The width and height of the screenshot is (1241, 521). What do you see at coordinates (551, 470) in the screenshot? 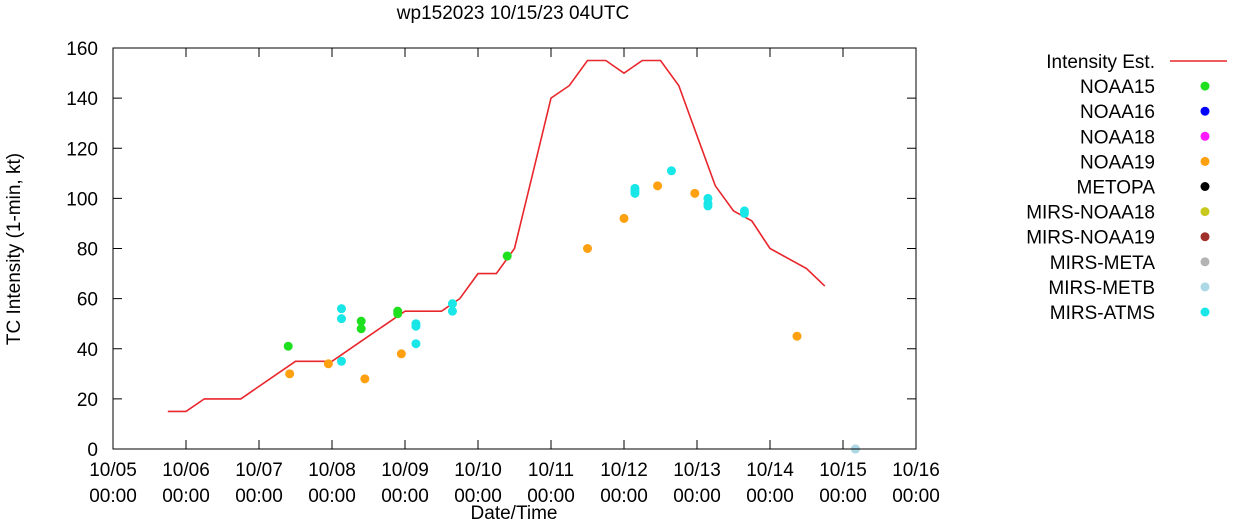
I see `x-tick-label-date: 10/11` at bounding box center [551, 470].